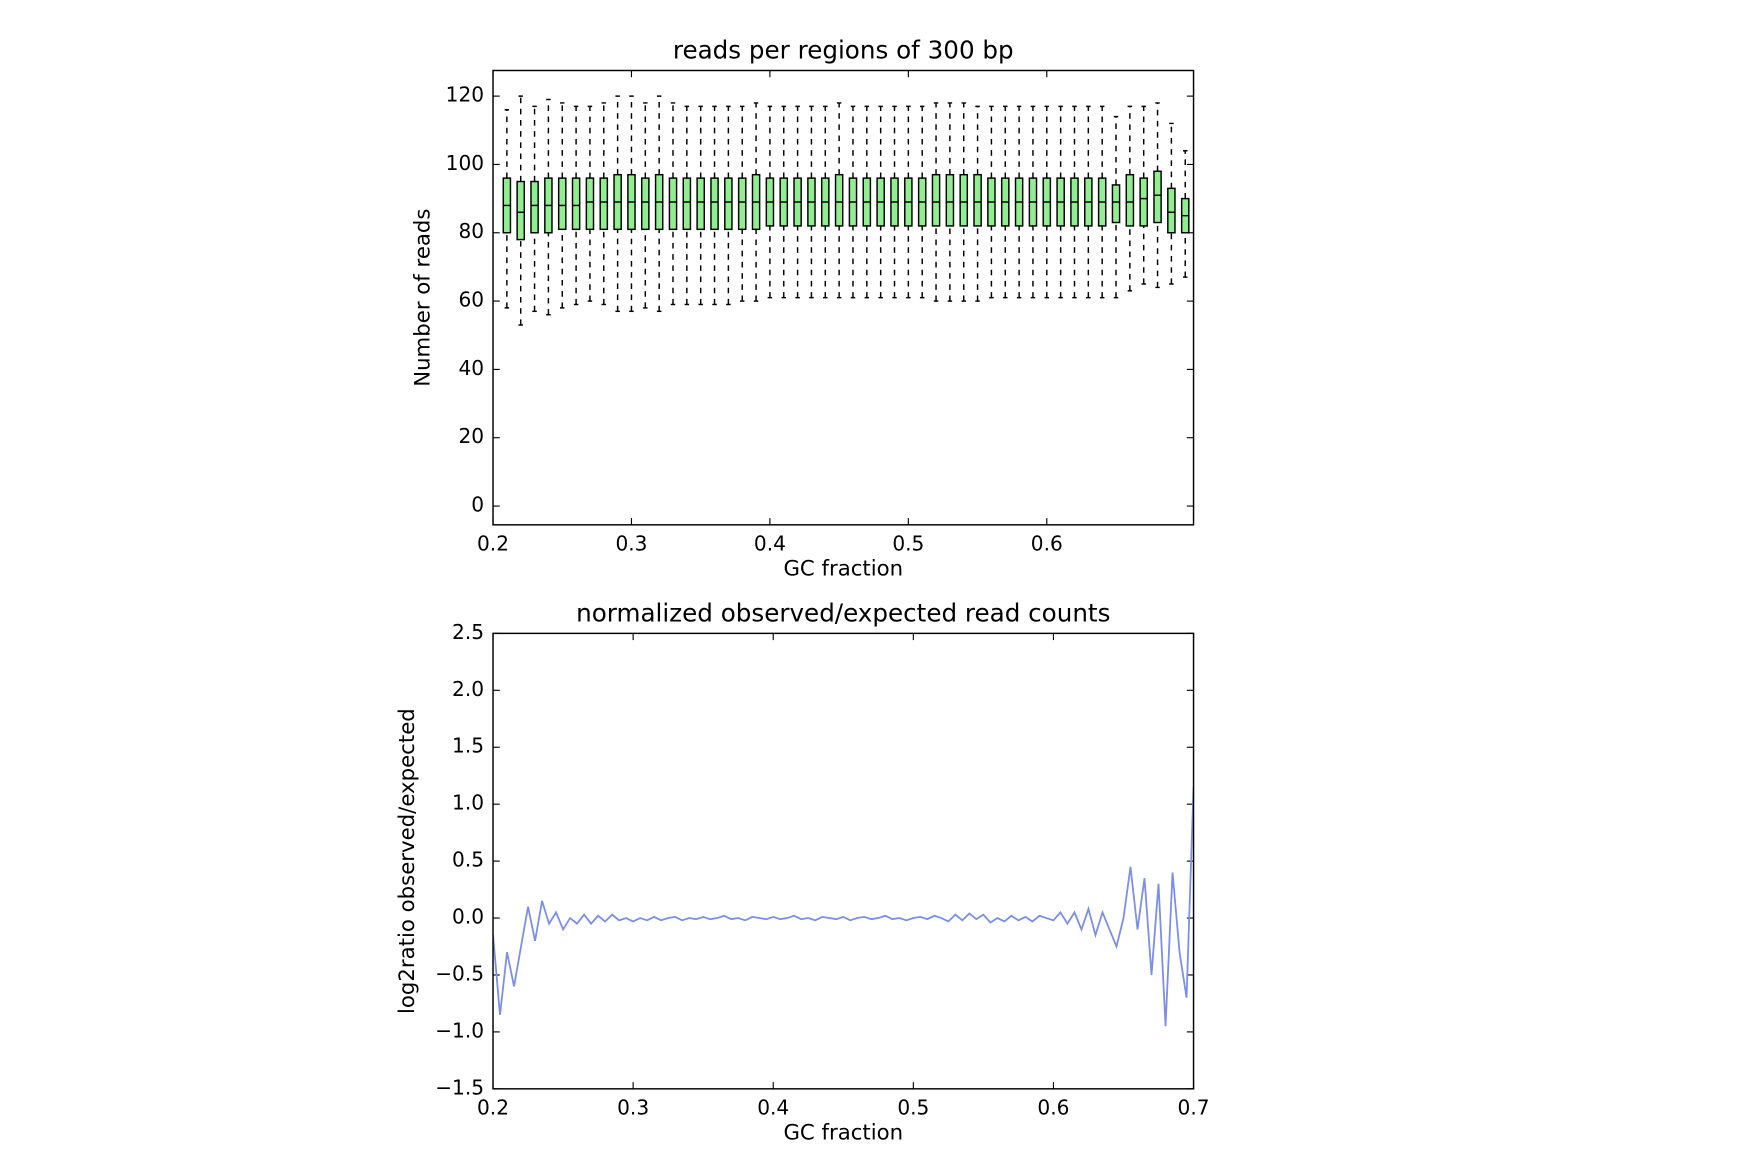 This screenshot has width=1747, height=1175. Describe the element at coordinates (407, 861) in the screenshot. I see `y-axis-label: log2ratio observed/expected` at that location.